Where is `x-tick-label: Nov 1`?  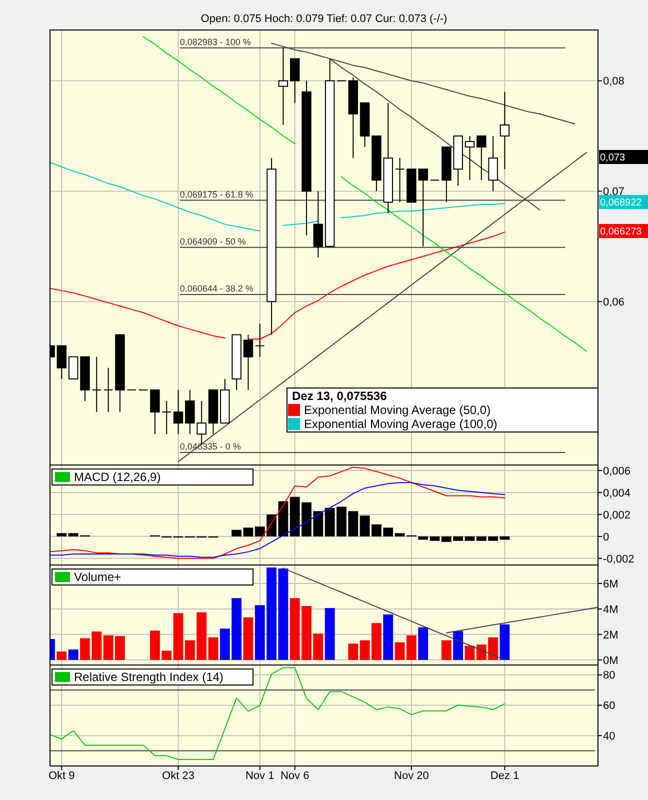
x-tick-label: Nov 1 is located at coordinates (259, 776).